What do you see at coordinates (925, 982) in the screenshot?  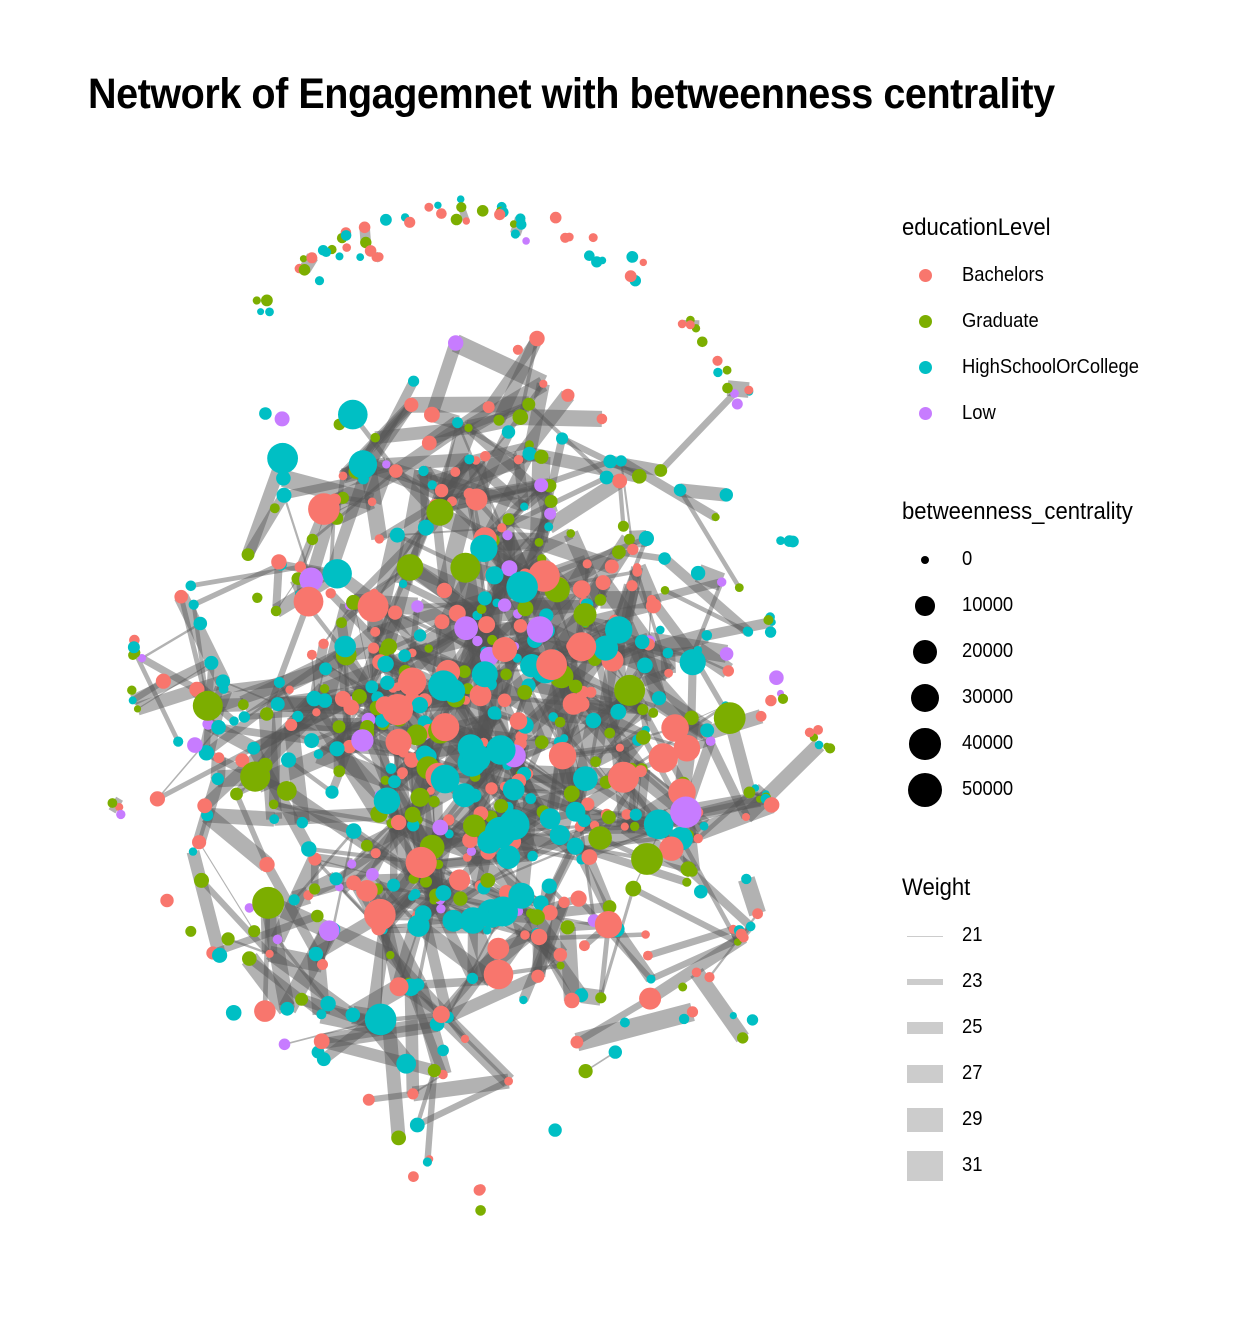 I see `legend-weight-23-key` at bounding box center [925, 982].